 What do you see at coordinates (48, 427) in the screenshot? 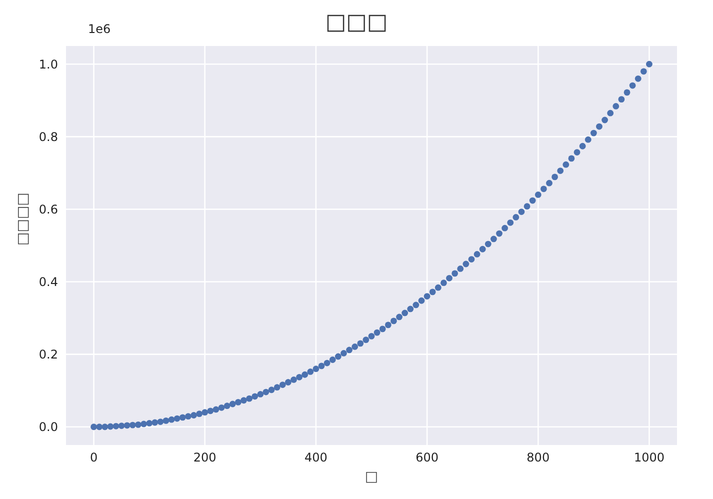
I see `y-tick-label: 0.0` at bounding box center [48, 427].